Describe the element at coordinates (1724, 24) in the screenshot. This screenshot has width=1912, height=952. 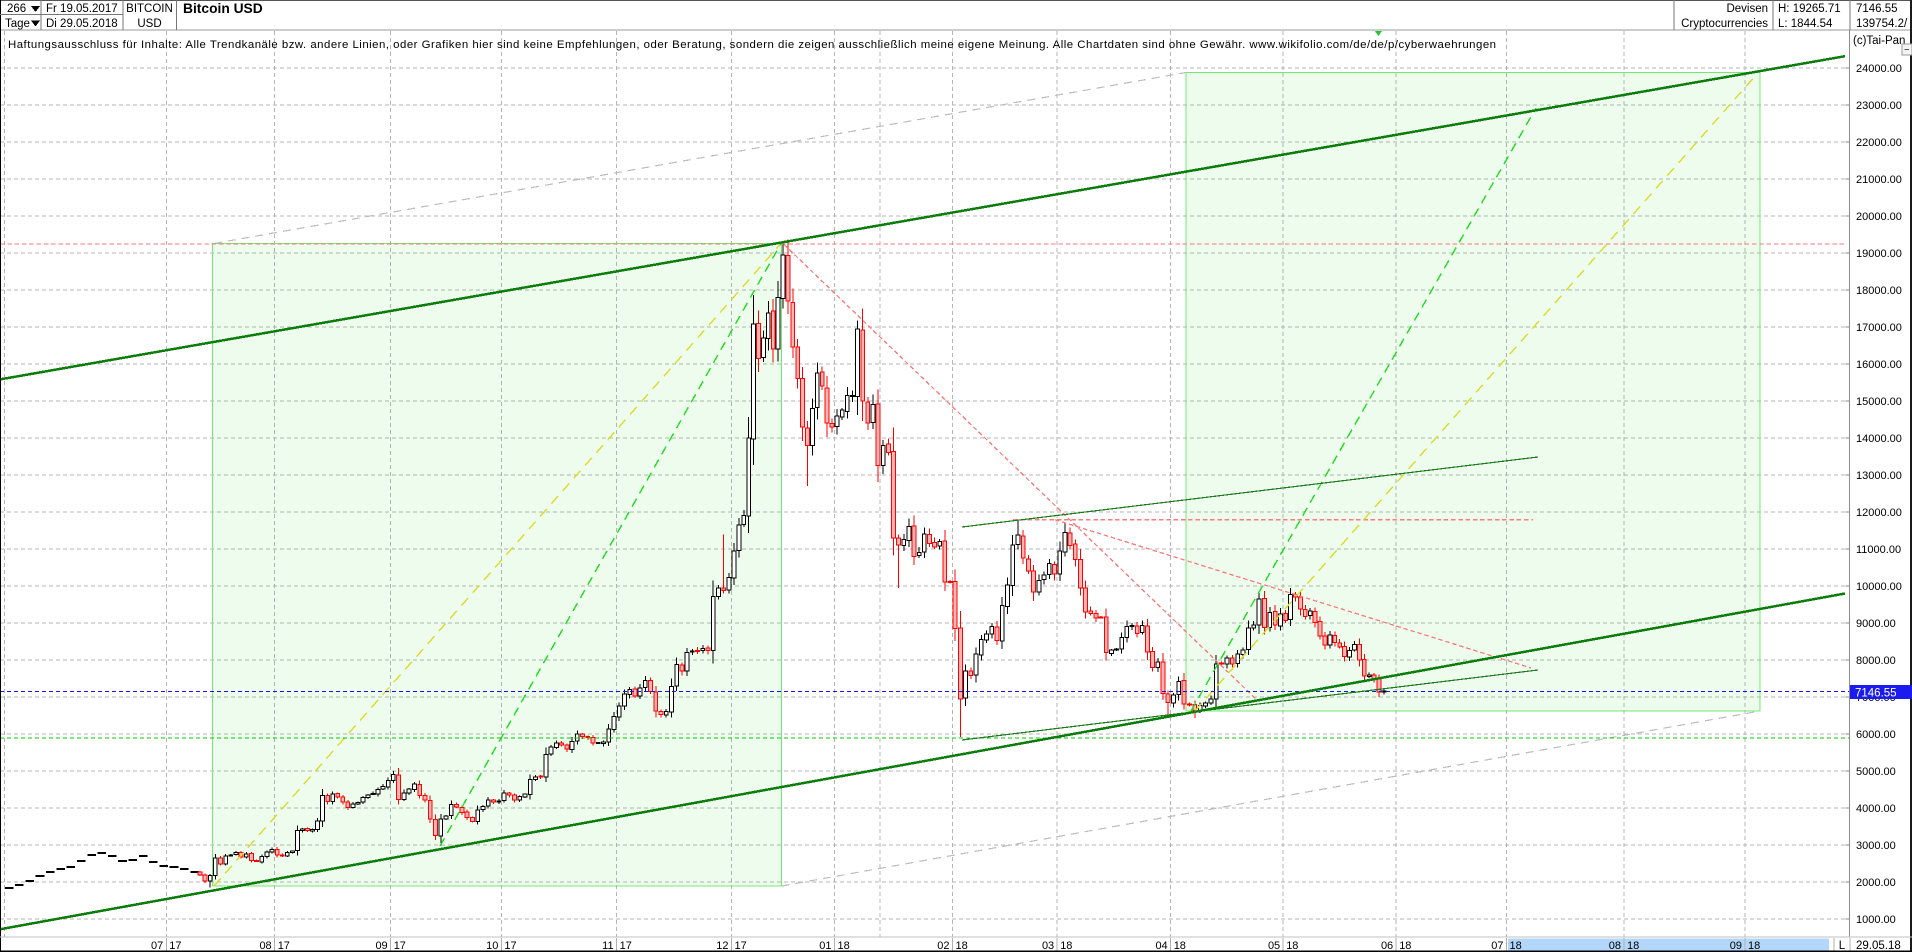
I see `svg-text: Cryptocurrencies` at that location.